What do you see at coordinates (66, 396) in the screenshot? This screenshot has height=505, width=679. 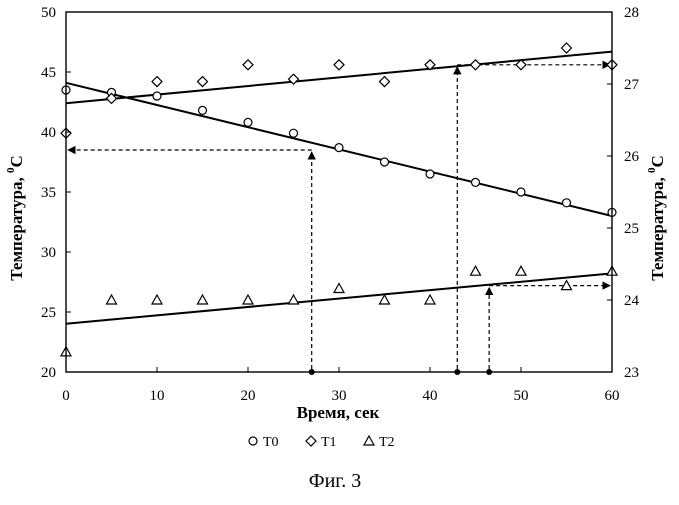 I see `x-tick-label: 0` at bounding box center [66, 396].